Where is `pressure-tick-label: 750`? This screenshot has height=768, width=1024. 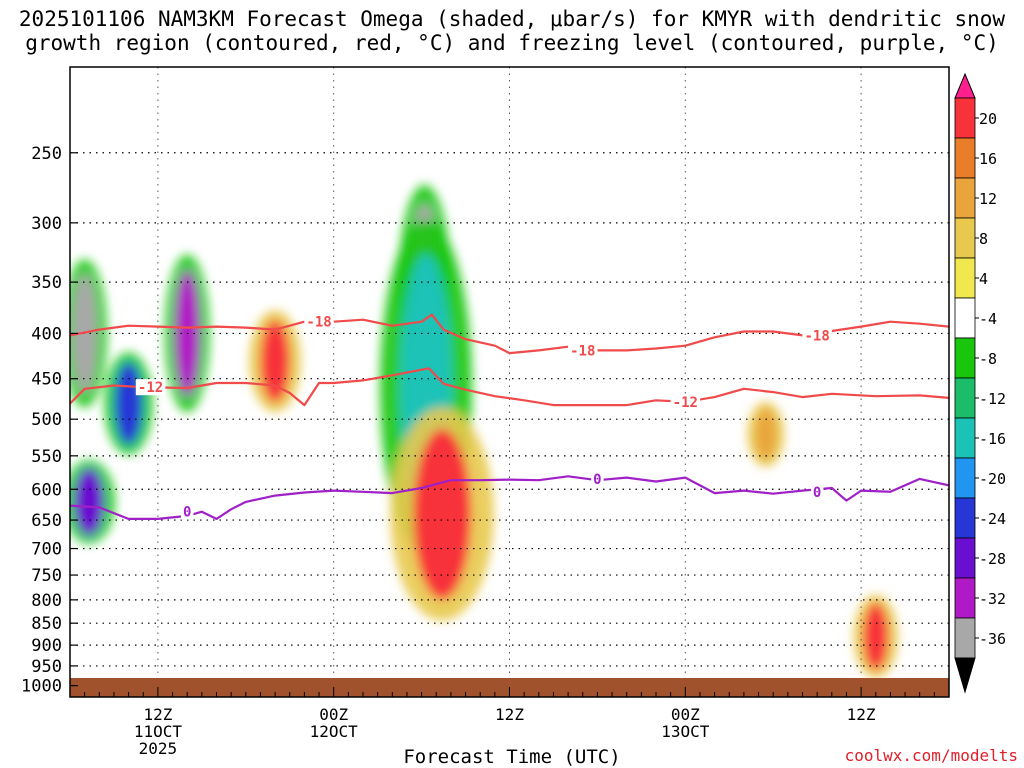 pressure-tick-label: 750 is located at coordinates (46, 576).